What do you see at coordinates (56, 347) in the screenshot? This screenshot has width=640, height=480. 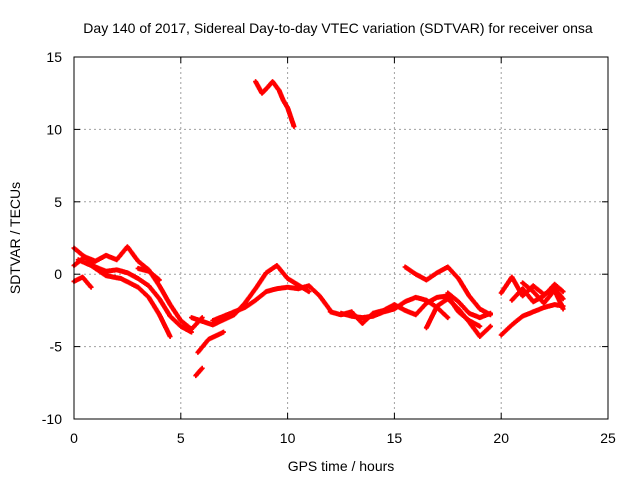 I see `y-tick-label: -5` at bounding box center [56, 347].